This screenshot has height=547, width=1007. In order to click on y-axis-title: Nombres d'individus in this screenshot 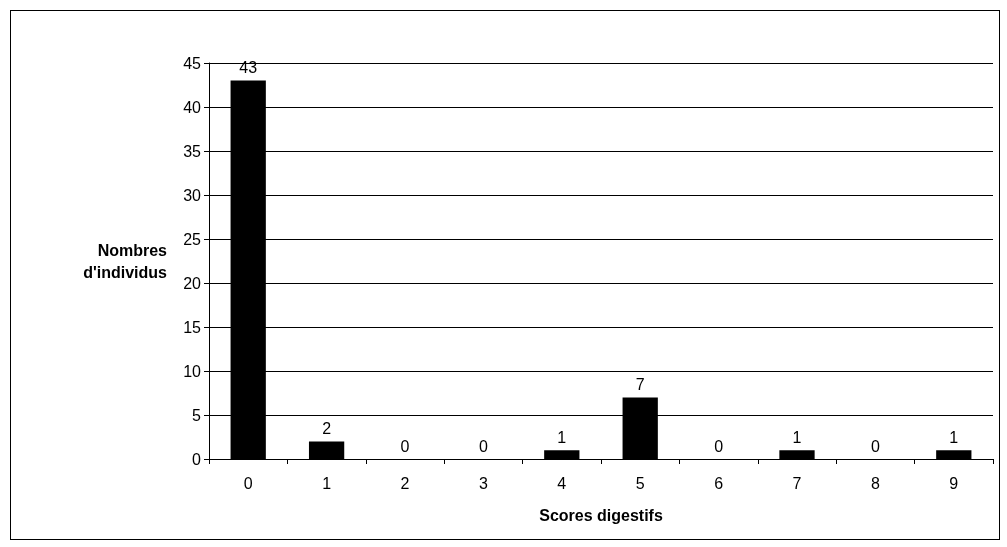, I will do `click(125, 261)`.